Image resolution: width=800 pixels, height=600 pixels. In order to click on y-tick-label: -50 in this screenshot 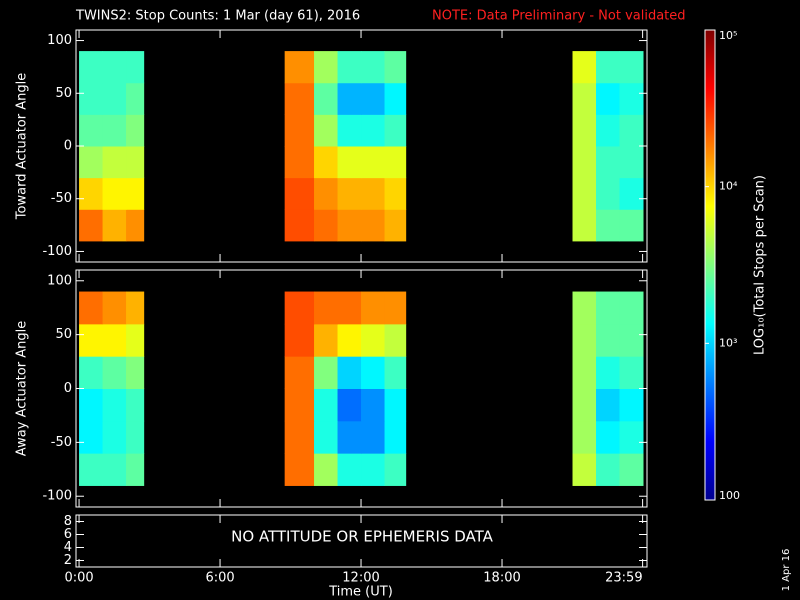, I will do `click(61, 198)`.